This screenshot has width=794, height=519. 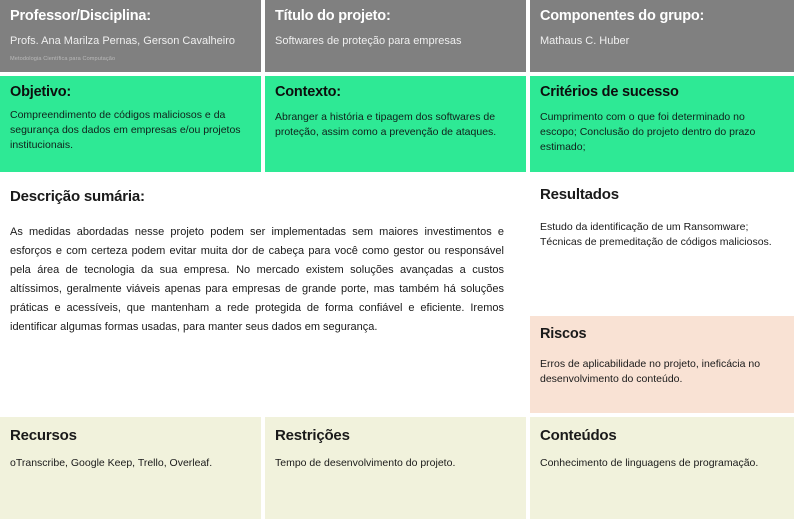 I want to click on group-heading: Componentes do grupo:, so click(x=622, y=16).